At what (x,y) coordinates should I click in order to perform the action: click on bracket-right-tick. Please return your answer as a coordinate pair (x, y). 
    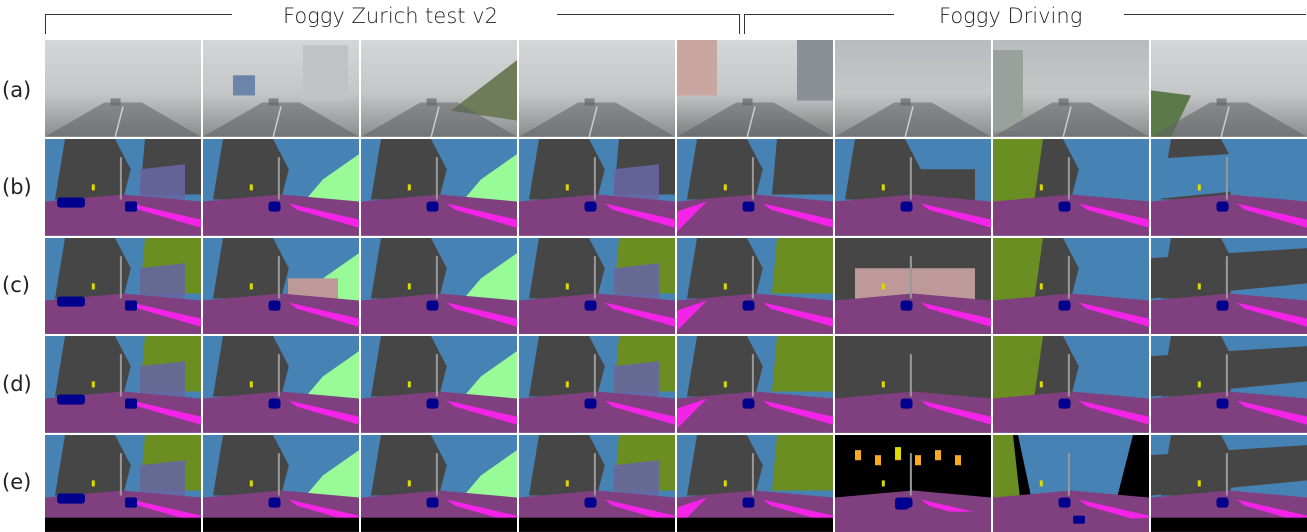
    Looking at the image, I should click on (739, 24).